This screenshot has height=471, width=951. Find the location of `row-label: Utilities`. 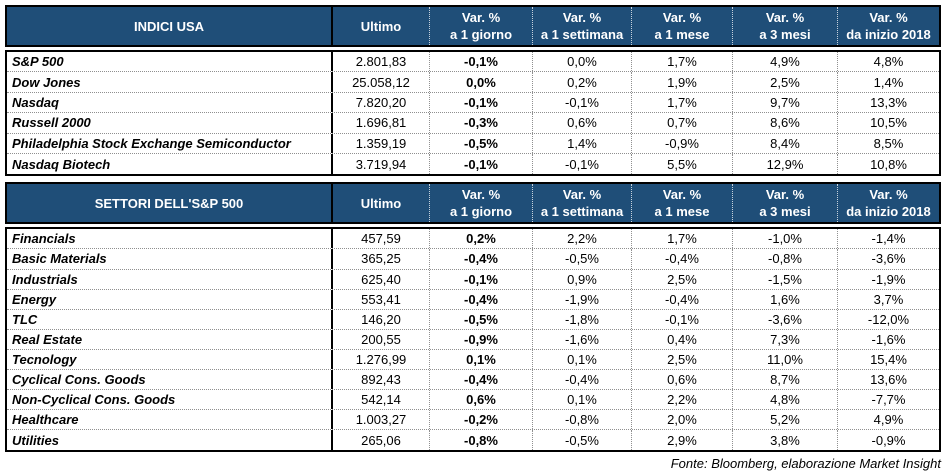

row-label: Utilities is located at coordinates (170, 440).